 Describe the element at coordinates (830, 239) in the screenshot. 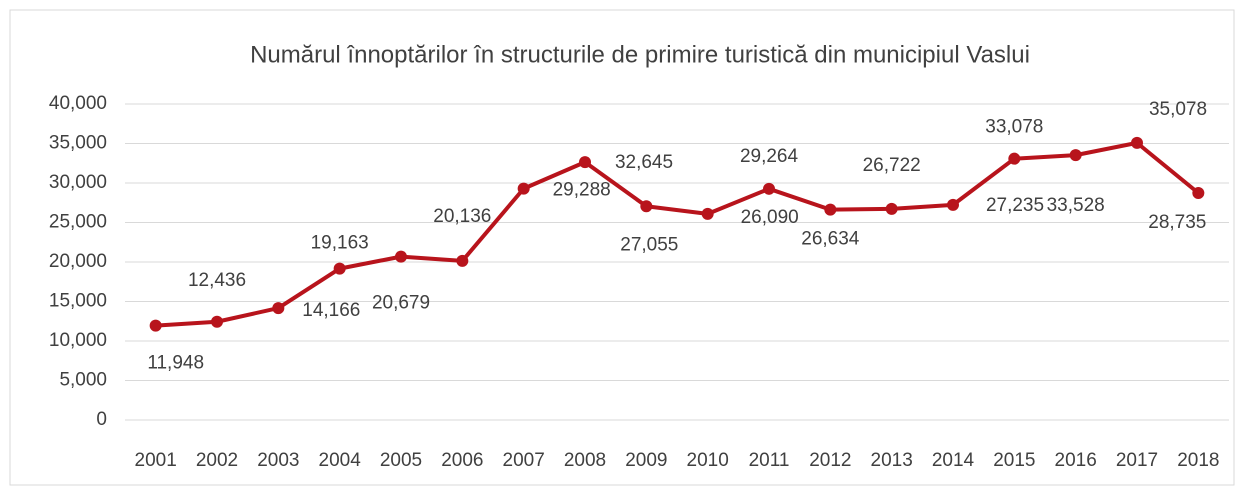

I see `data-label: 26,634` at that location.